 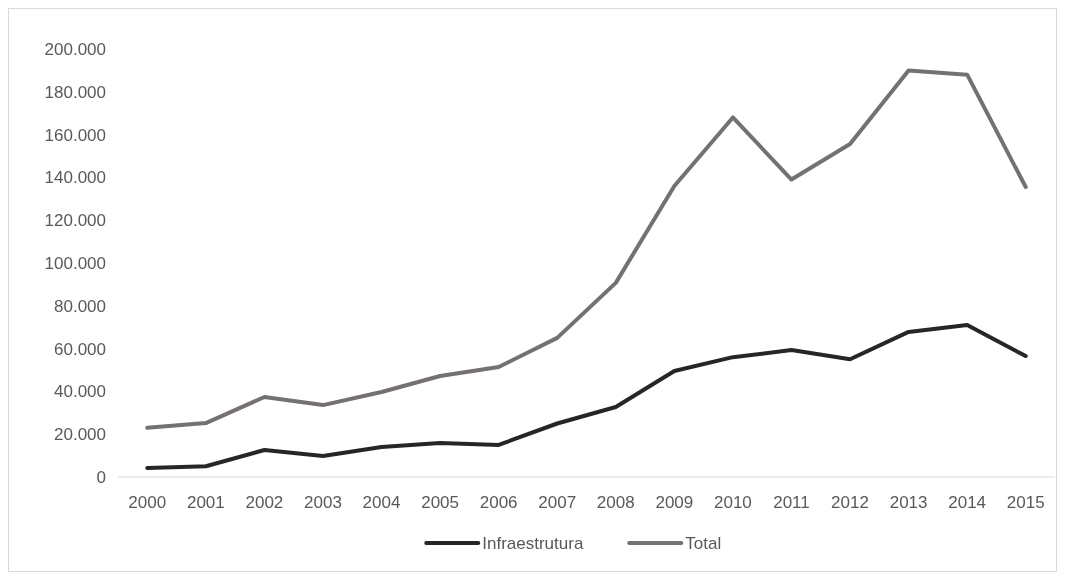 What do you see at coordinates (850, 502) in the screenshot?
I see `x-tick-label: 2012` at bounding box center [850, 502].